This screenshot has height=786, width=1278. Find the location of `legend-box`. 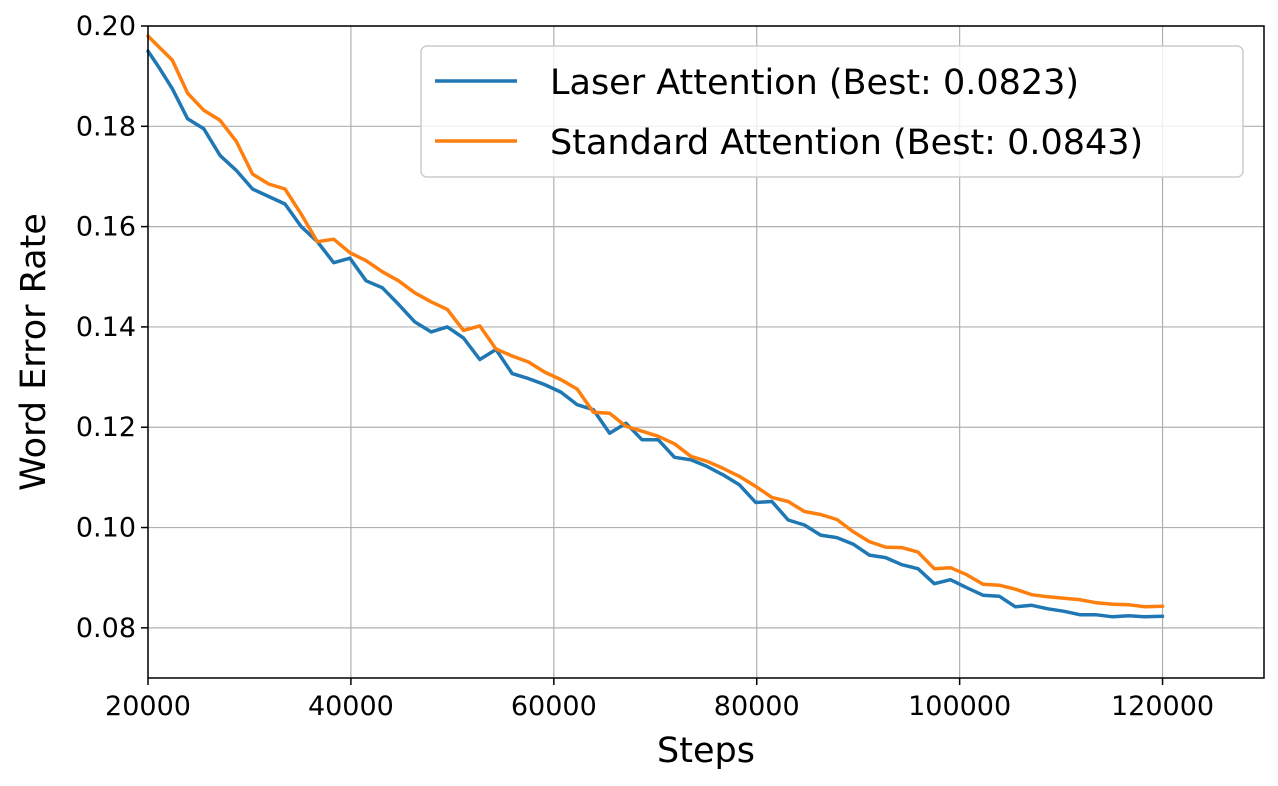

legend-box is located at coordinates (832, 111).